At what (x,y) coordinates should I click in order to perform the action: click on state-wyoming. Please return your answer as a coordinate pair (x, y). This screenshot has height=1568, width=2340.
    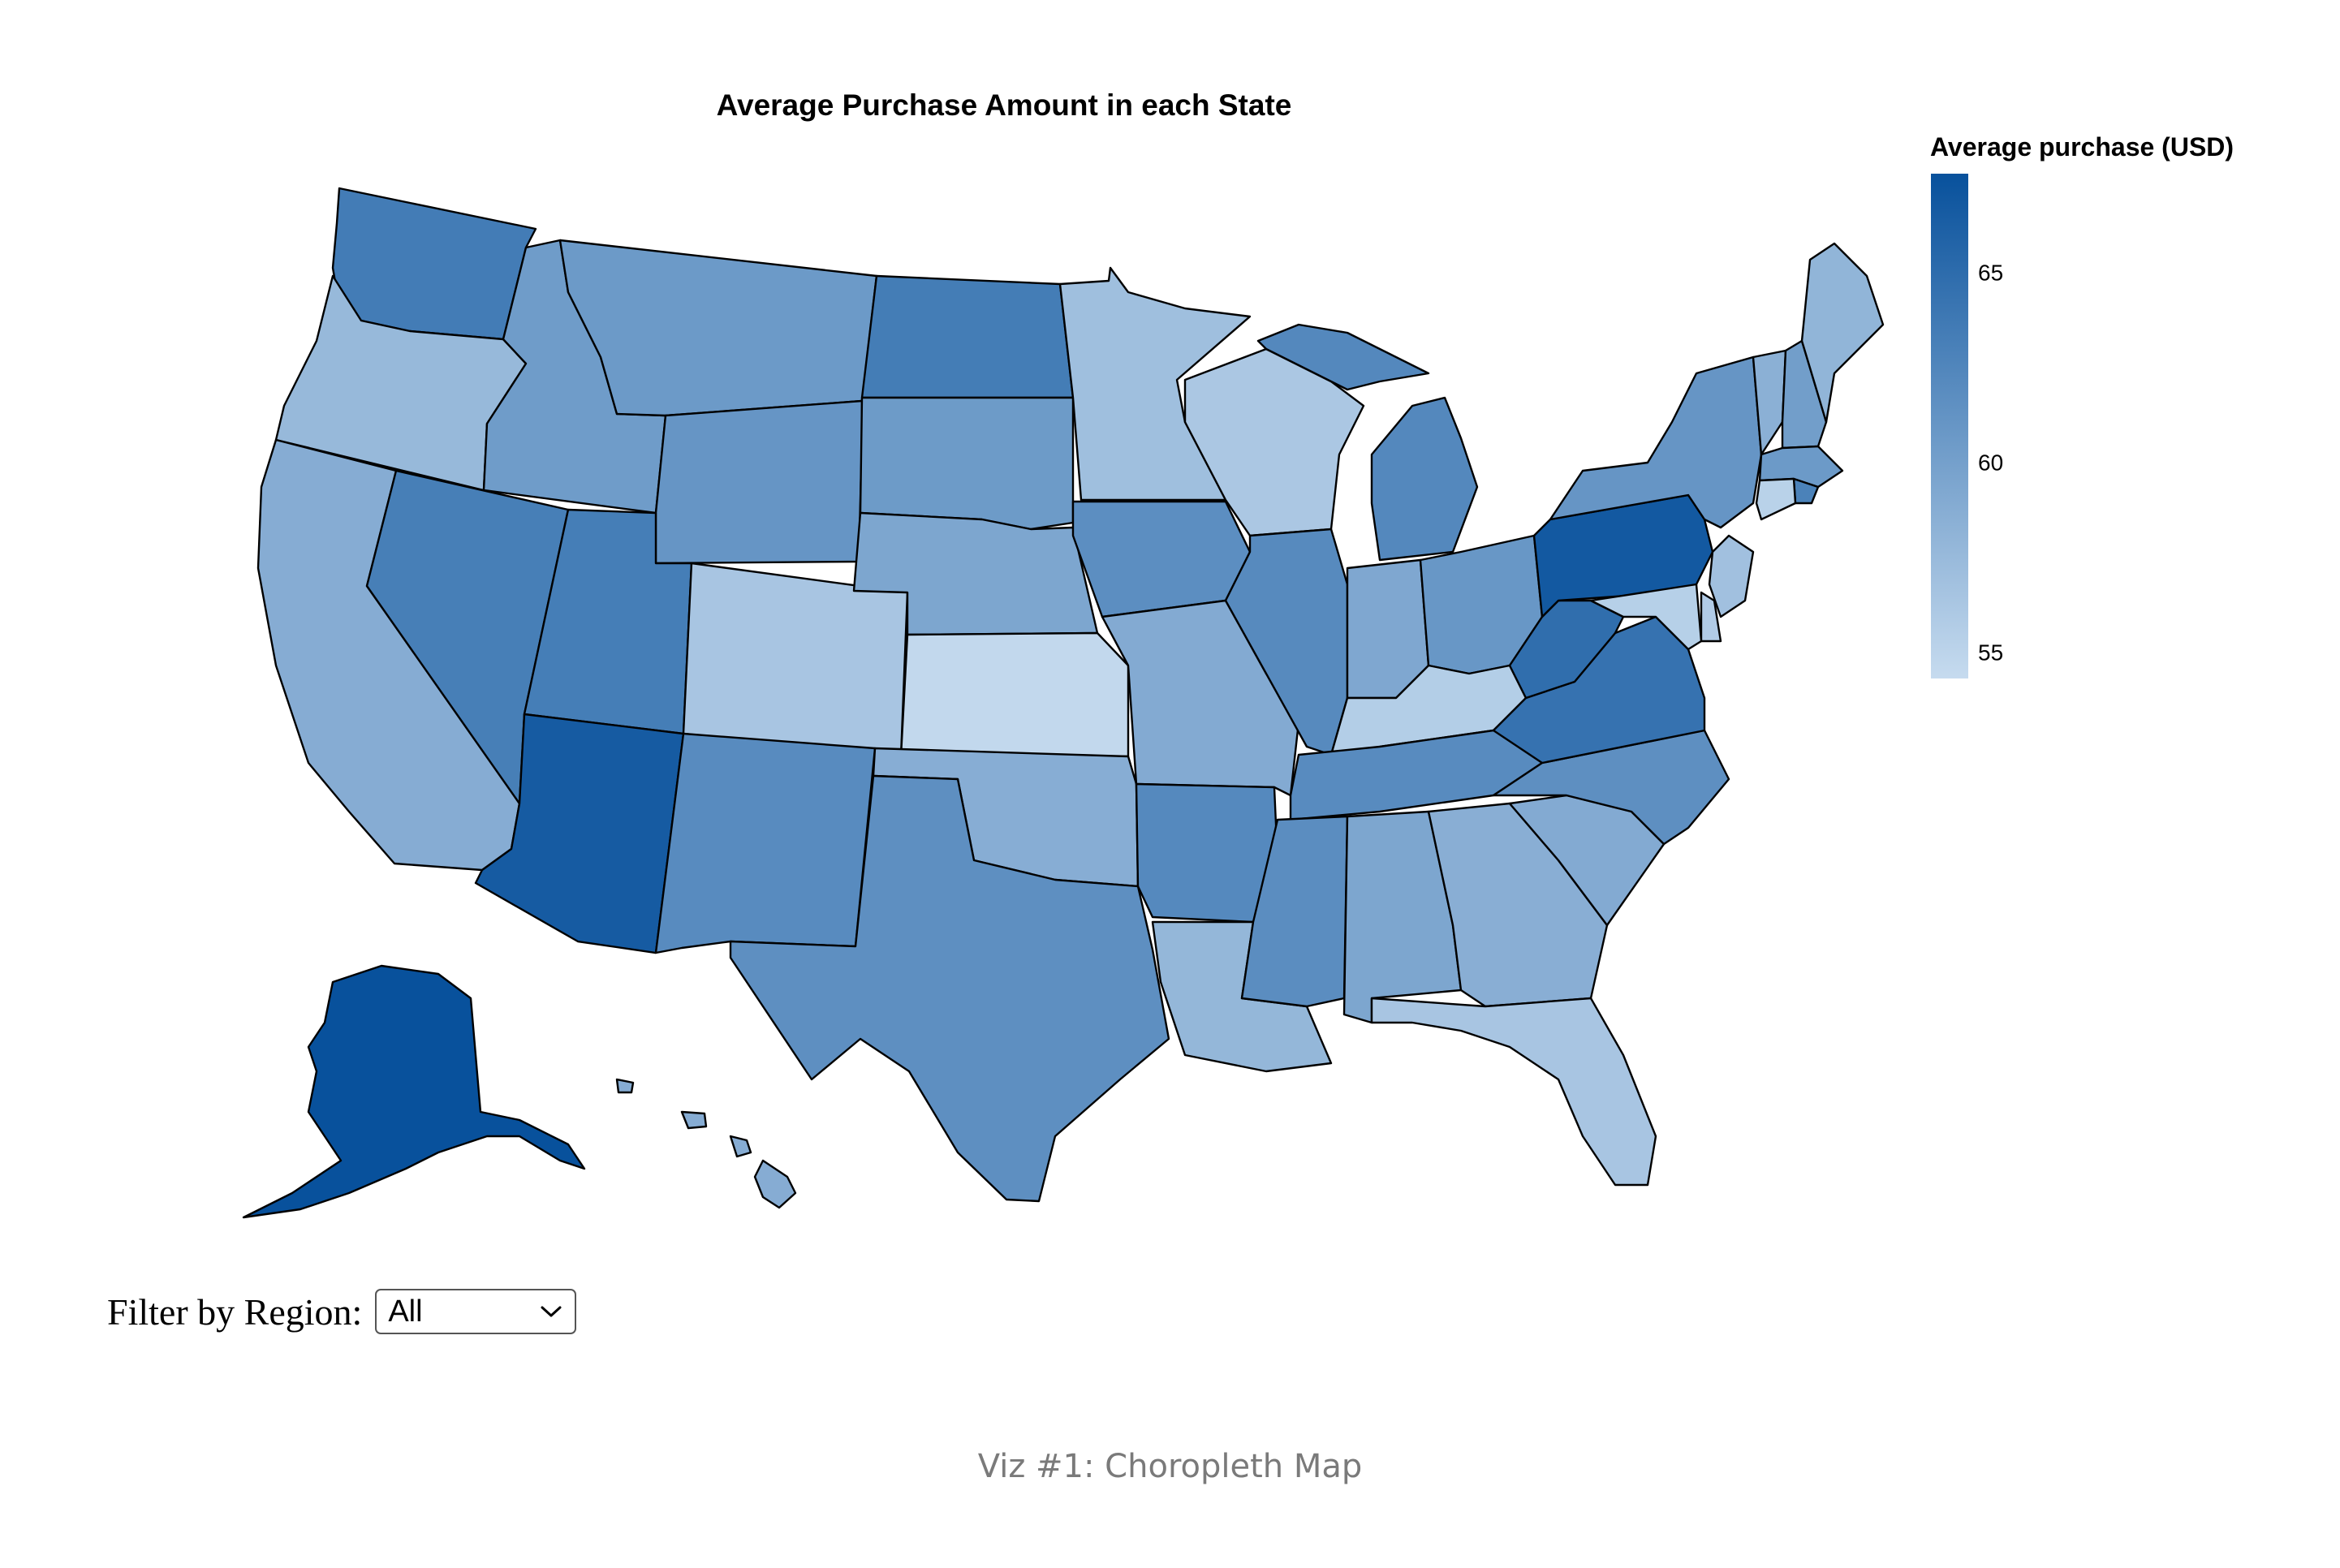
    Looking at the image, I should click on (759, 482).